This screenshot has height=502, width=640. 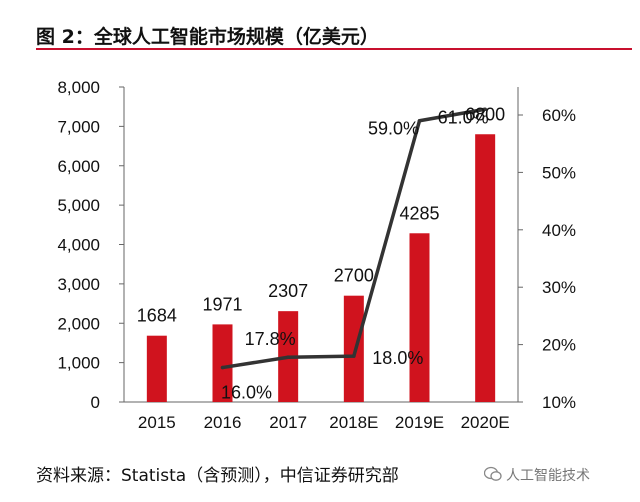 What do you see at coordinates (217, 476) in the screenshot?
I see `figure-source: 资料来源：Statista（含预测），中信证券研究部` at bounding box center [217, 476].